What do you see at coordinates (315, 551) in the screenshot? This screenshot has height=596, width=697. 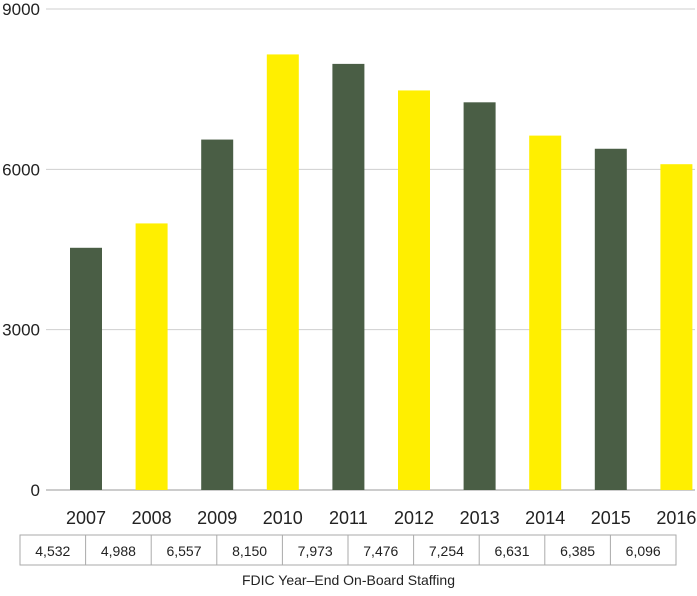 I see `data-label: 7,973` at bounding box center [315, 551].